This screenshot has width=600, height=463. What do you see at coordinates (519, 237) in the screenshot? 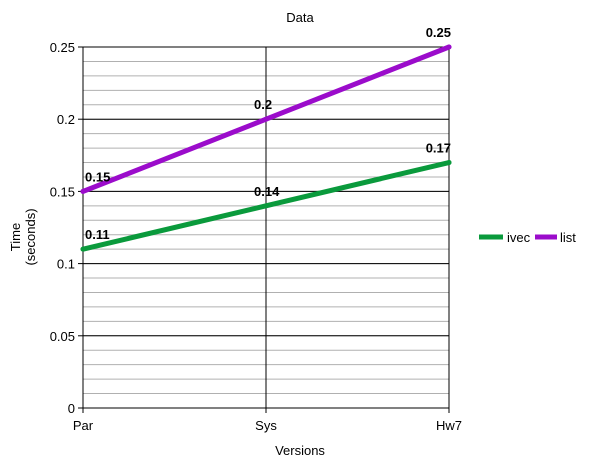
I see `legend-label-ivec: ivec` at bounding box center [519, 237].